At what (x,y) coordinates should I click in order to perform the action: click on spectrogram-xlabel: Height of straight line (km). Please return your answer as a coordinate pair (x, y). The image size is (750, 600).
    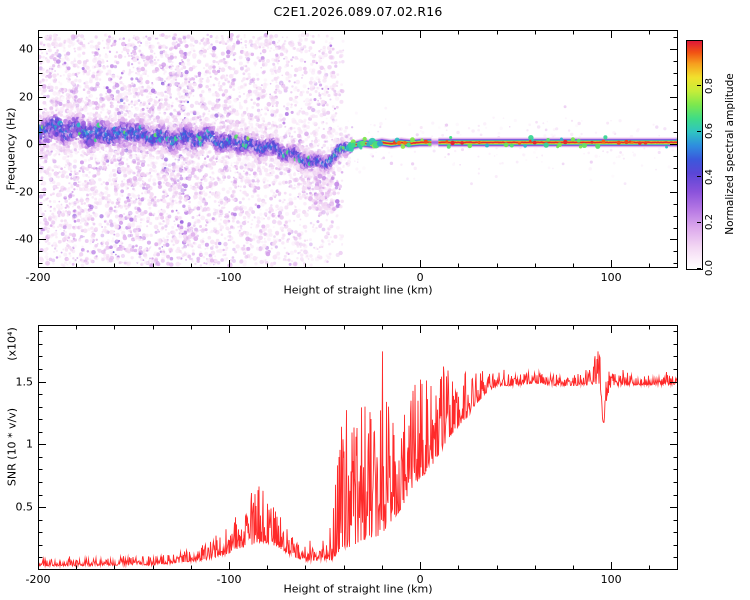
    Looking at the image, I should click on (358, 290).